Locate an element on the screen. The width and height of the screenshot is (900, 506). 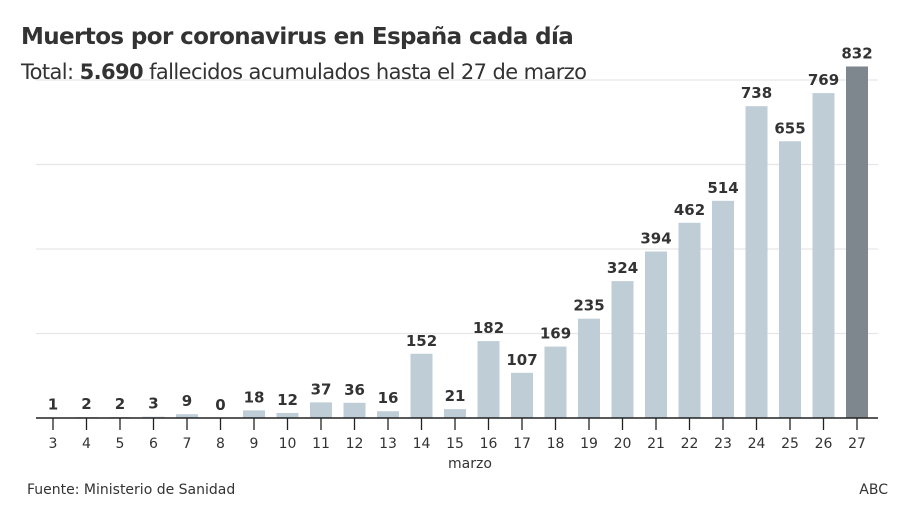
value-label-25: 655 is located at coordinates (789, 128).